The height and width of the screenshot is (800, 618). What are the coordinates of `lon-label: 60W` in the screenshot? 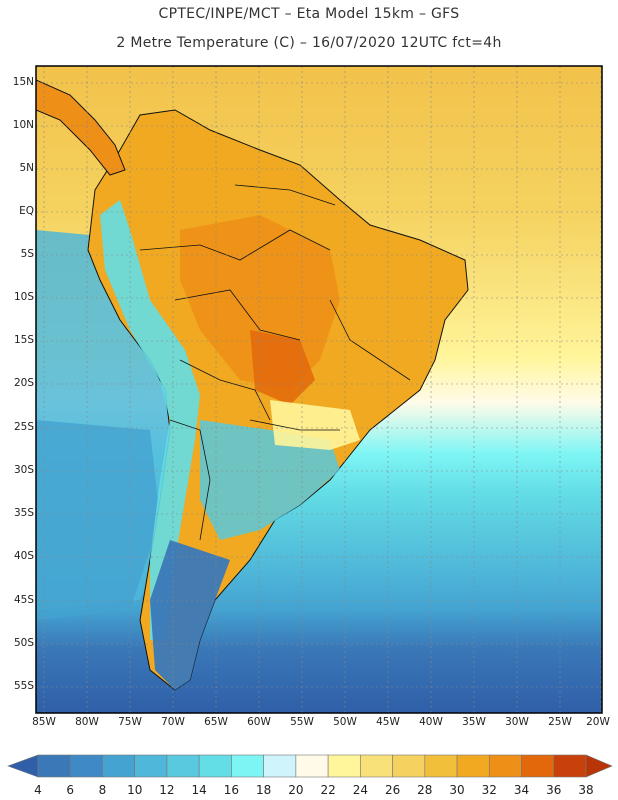 It's located at (259, 722).